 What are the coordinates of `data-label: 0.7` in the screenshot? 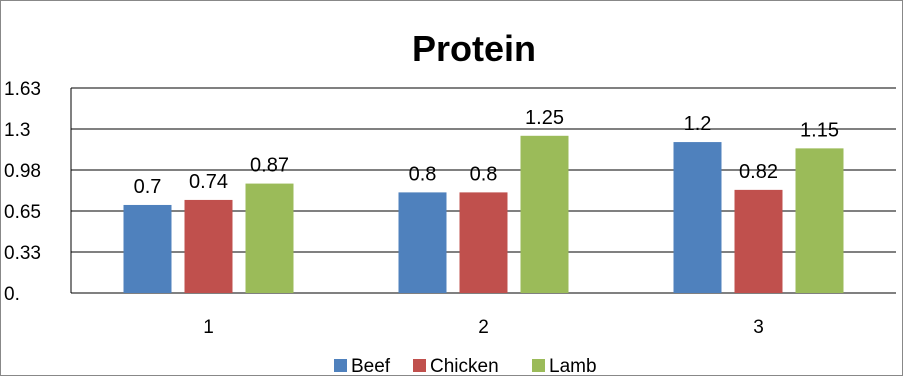 It's located at (148, 187).